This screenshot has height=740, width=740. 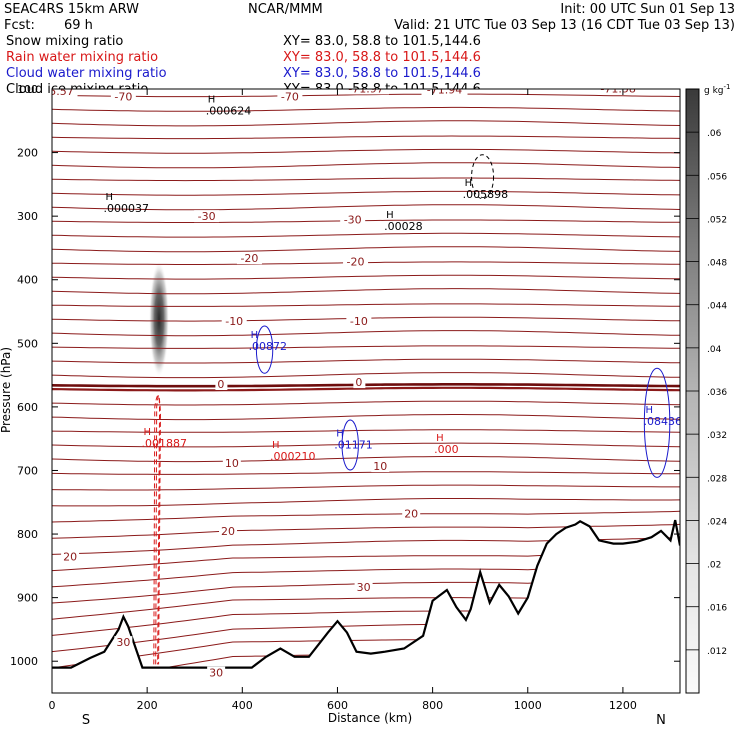 I want to click on colorbar-tick-label: .052, so click(x=717, y=220).